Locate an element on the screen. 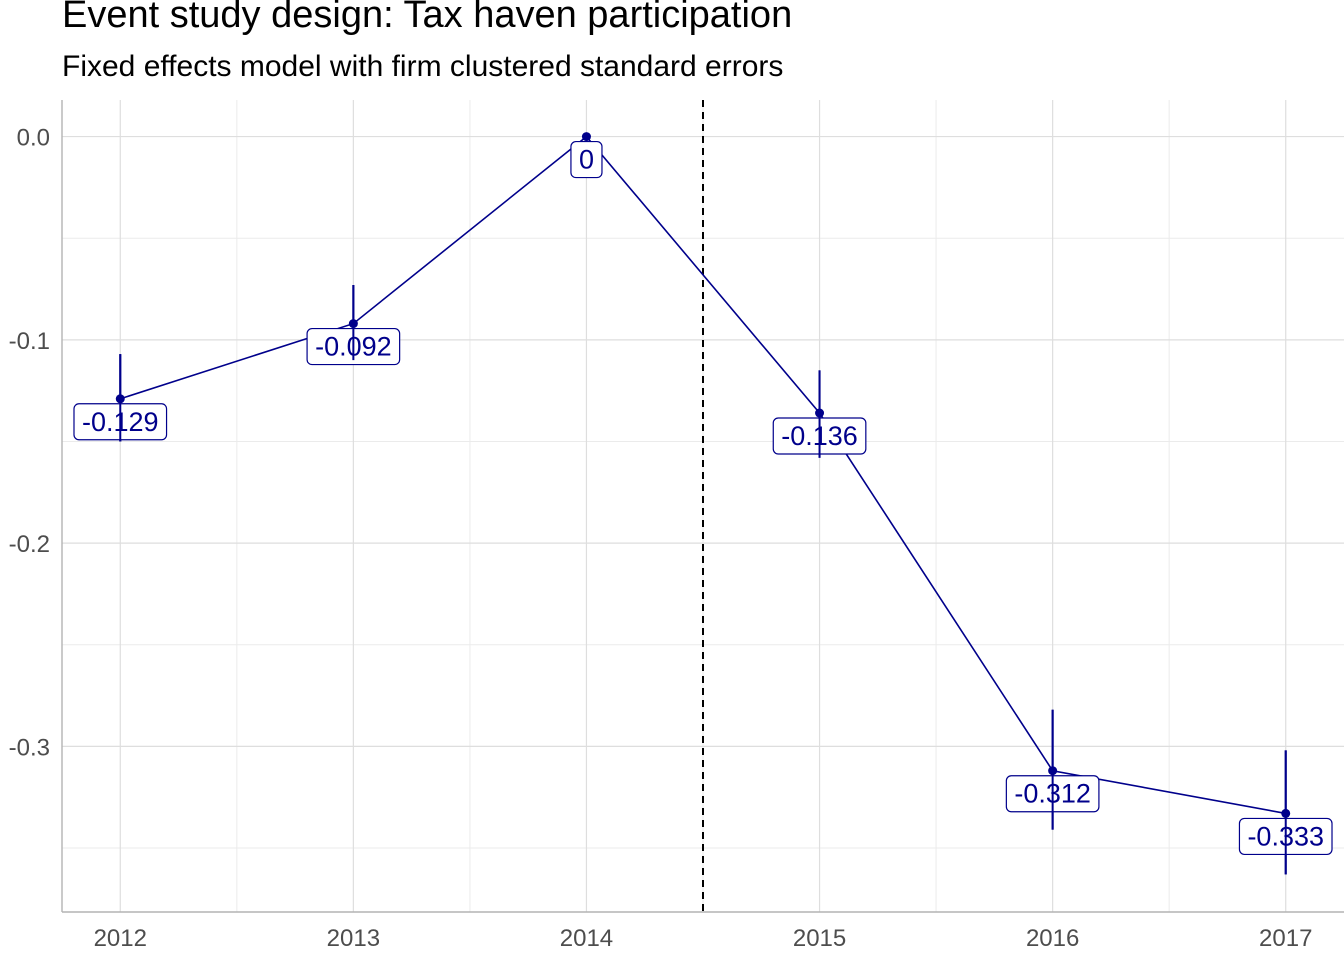  data-label-group: 0 is located at coordinates (586, 159).